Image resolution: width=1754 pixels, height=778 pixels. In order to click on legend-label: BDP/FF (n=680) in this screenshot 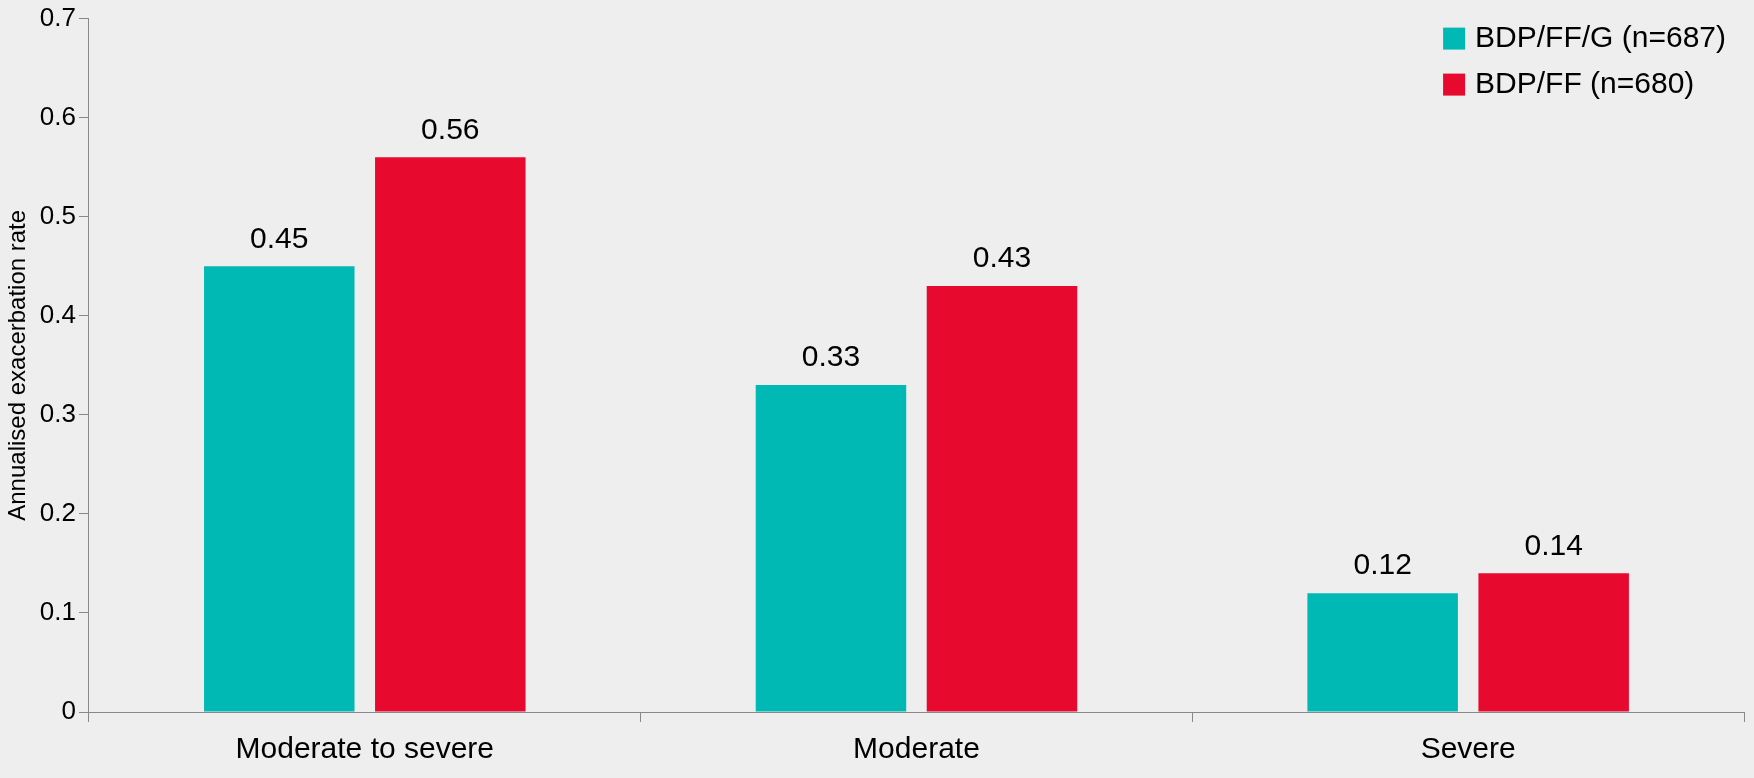, I will do `click(1585, 82)`.